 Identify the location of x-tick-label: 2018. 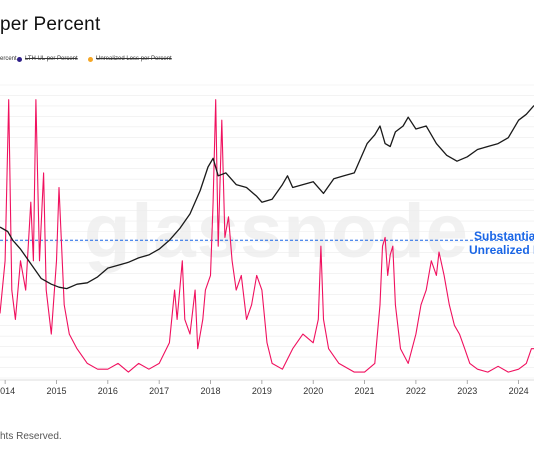
(211, 391).